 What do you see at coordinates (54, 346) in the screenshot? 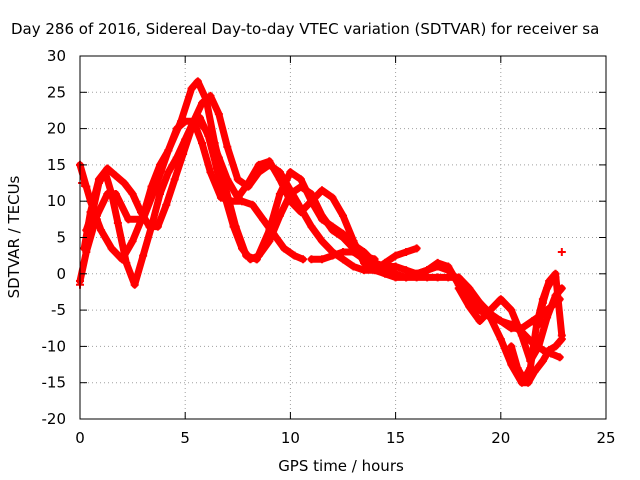
I see `y-tick-label: -10` at bounding box center [54, 346].